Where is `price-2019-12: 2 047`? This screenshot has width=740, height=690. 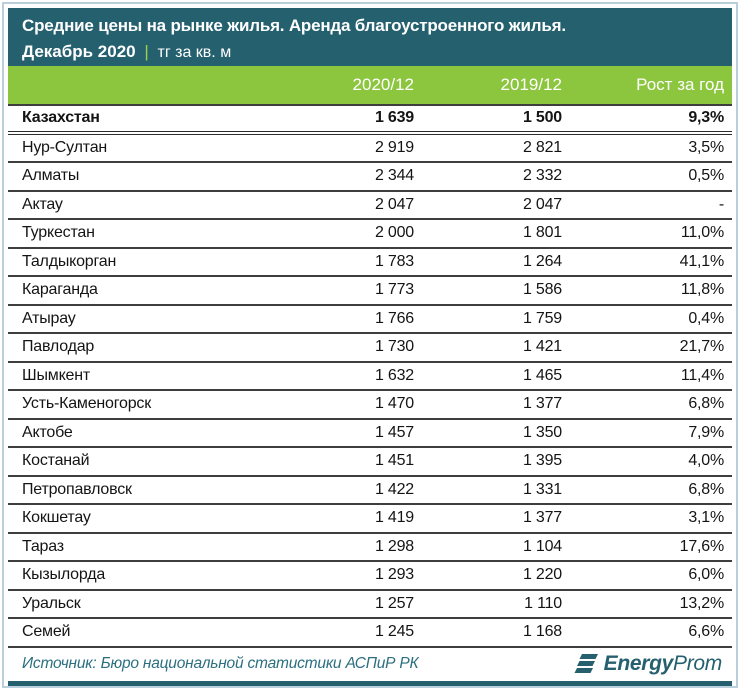 price-2019-12: 2 047 is located at coordinates (542, 204).